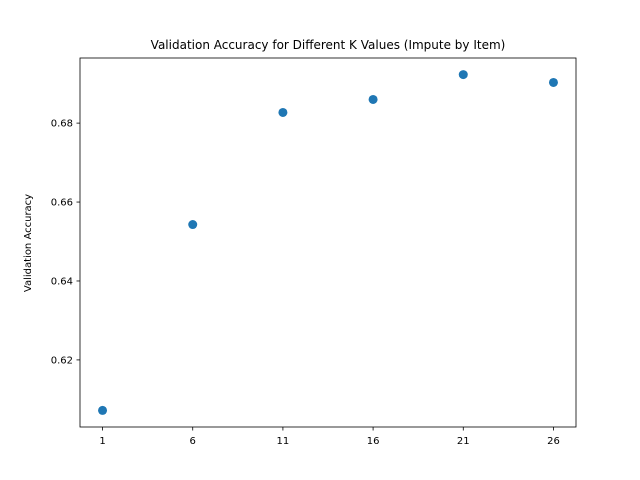  Describe the element at coordinates (102, 441) in the screenshot. I see `x-tick-label: 1` at that location.